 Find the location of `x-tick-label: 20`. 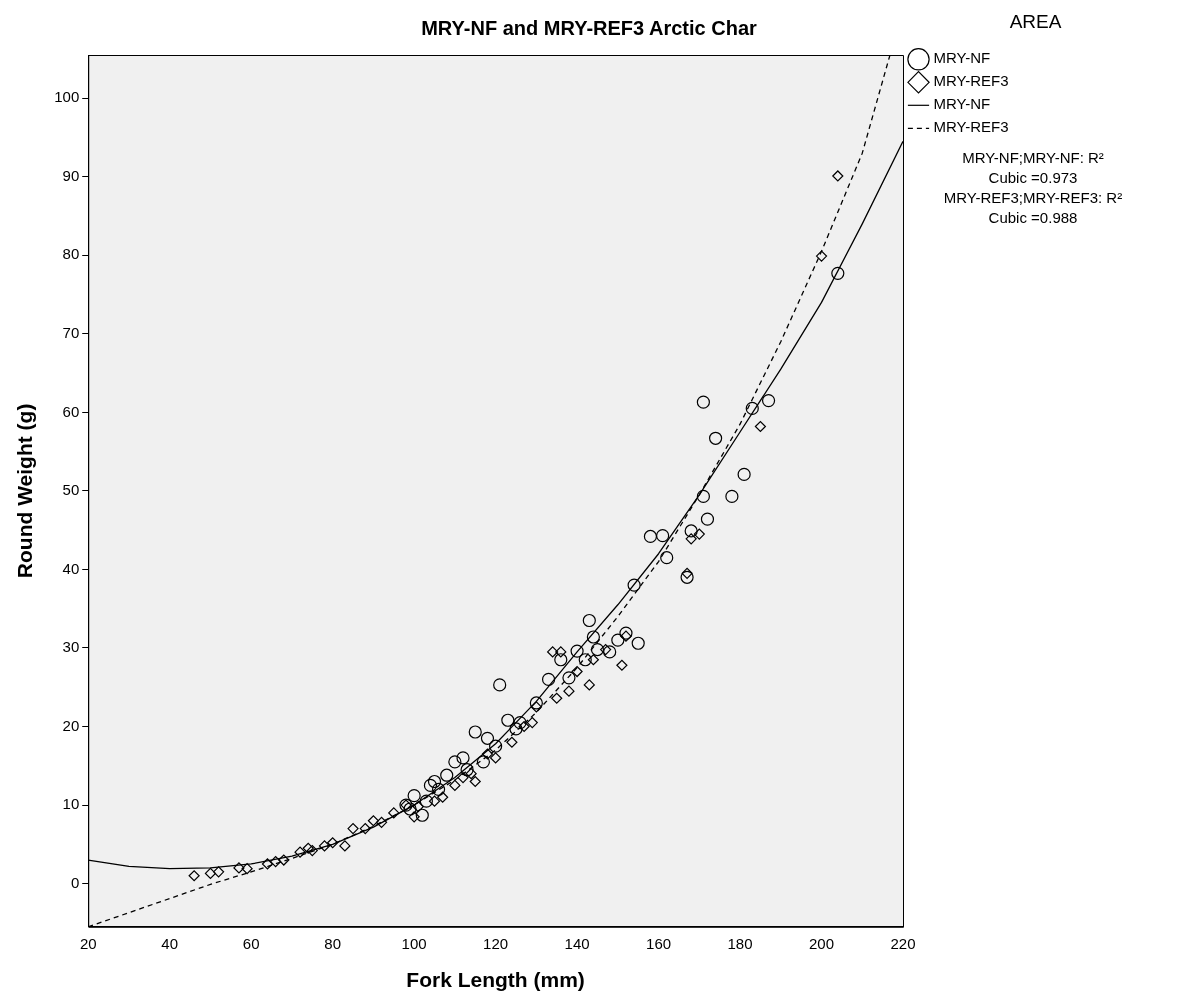

x-tick-label: 20 is located at coordinates (88, 943).